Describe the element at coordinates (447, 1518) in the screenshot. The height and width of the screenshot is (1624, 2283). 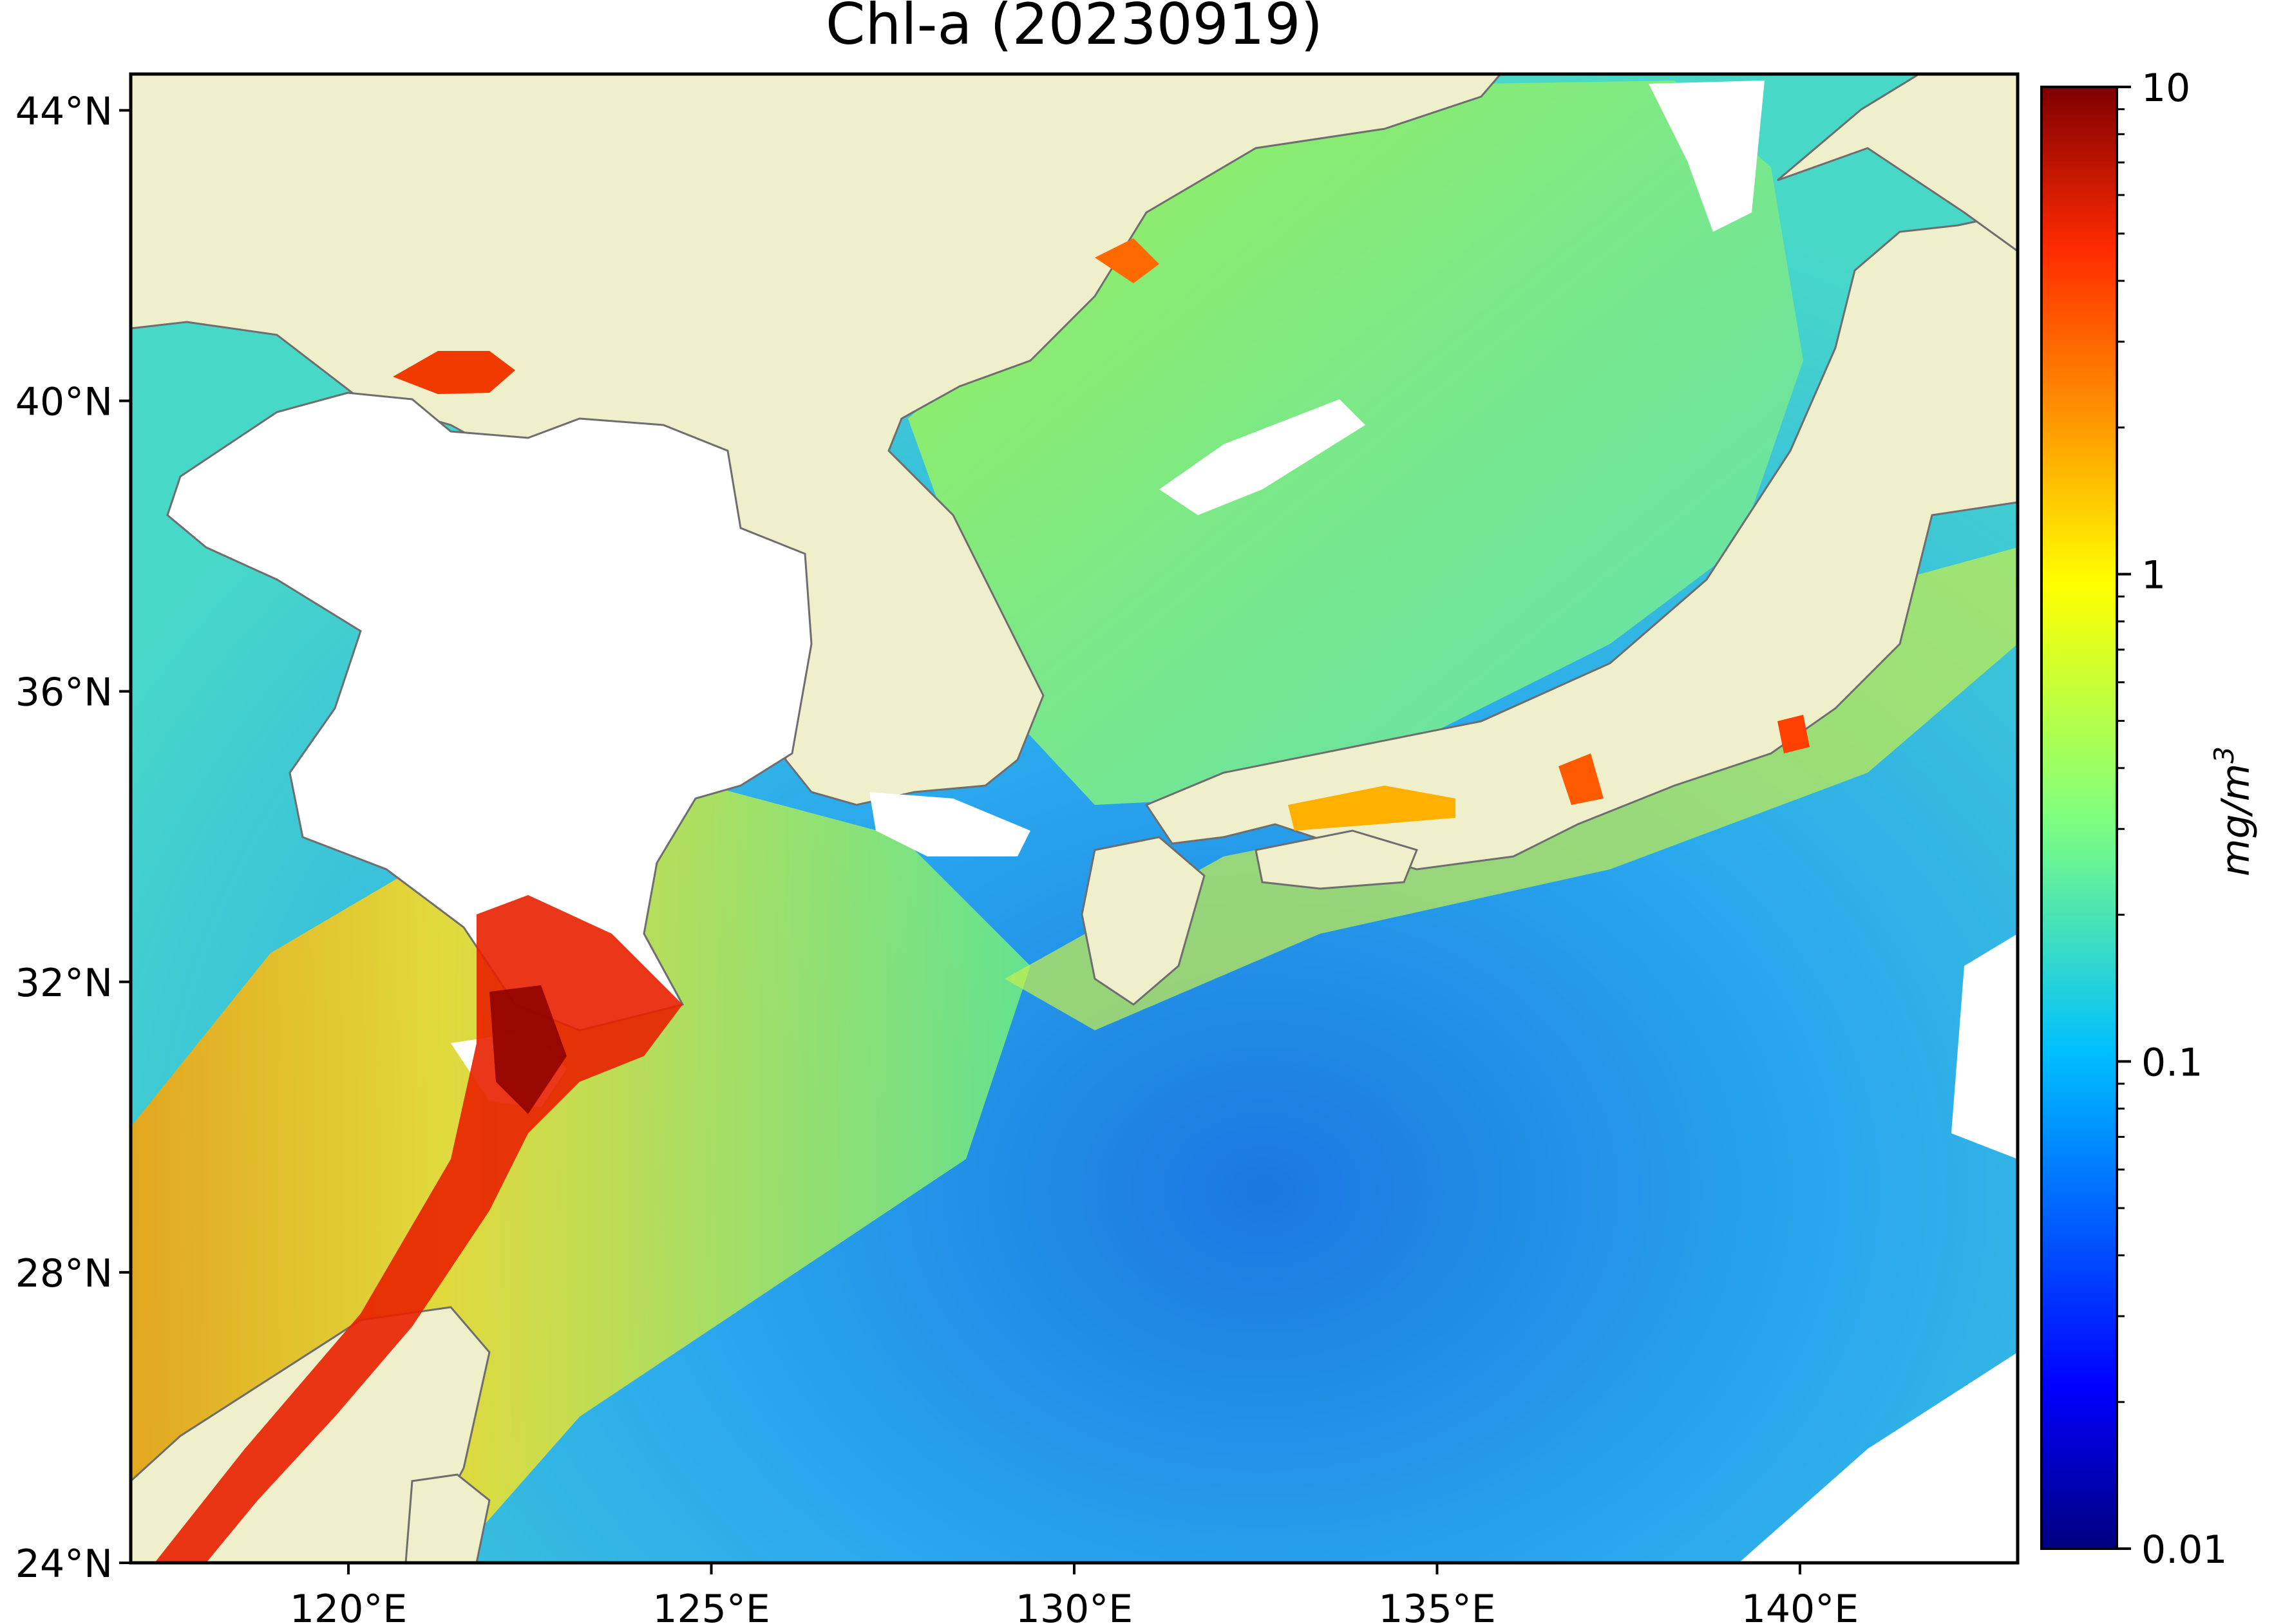
I see `land-taiwan-island` at that location.